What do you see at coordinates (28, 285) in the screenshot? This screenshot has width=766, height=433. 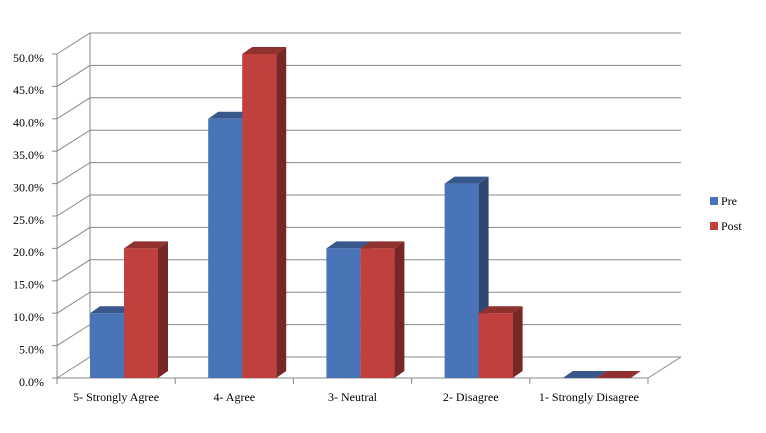 I see `y-tick-label: 15.0%` at bounding box center [28, 285].